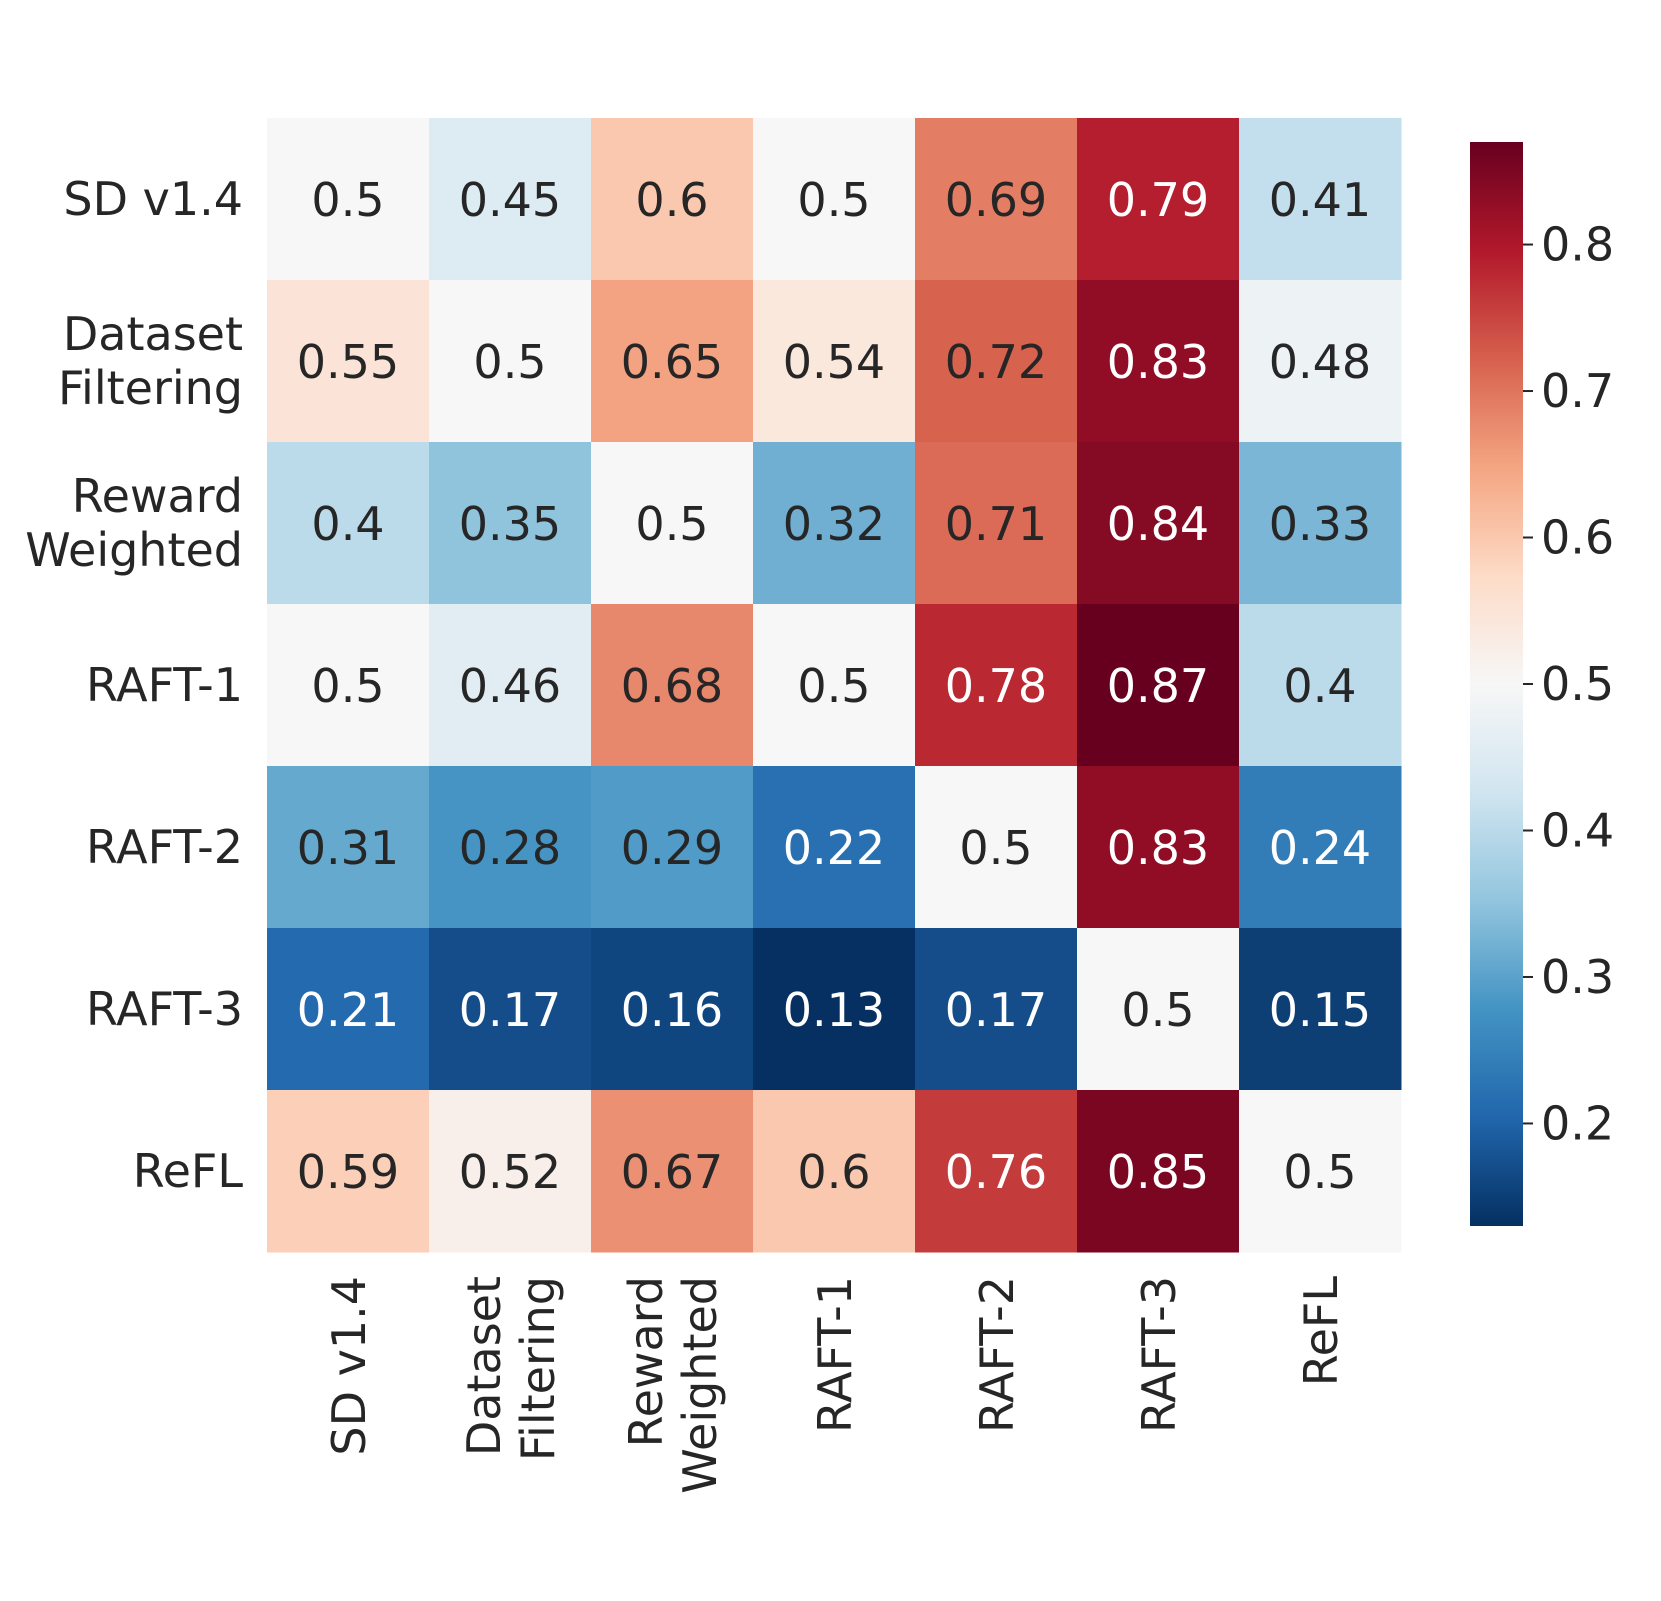  I want to click on row-label-reward-weighted: Weighted, so click(134, 550).